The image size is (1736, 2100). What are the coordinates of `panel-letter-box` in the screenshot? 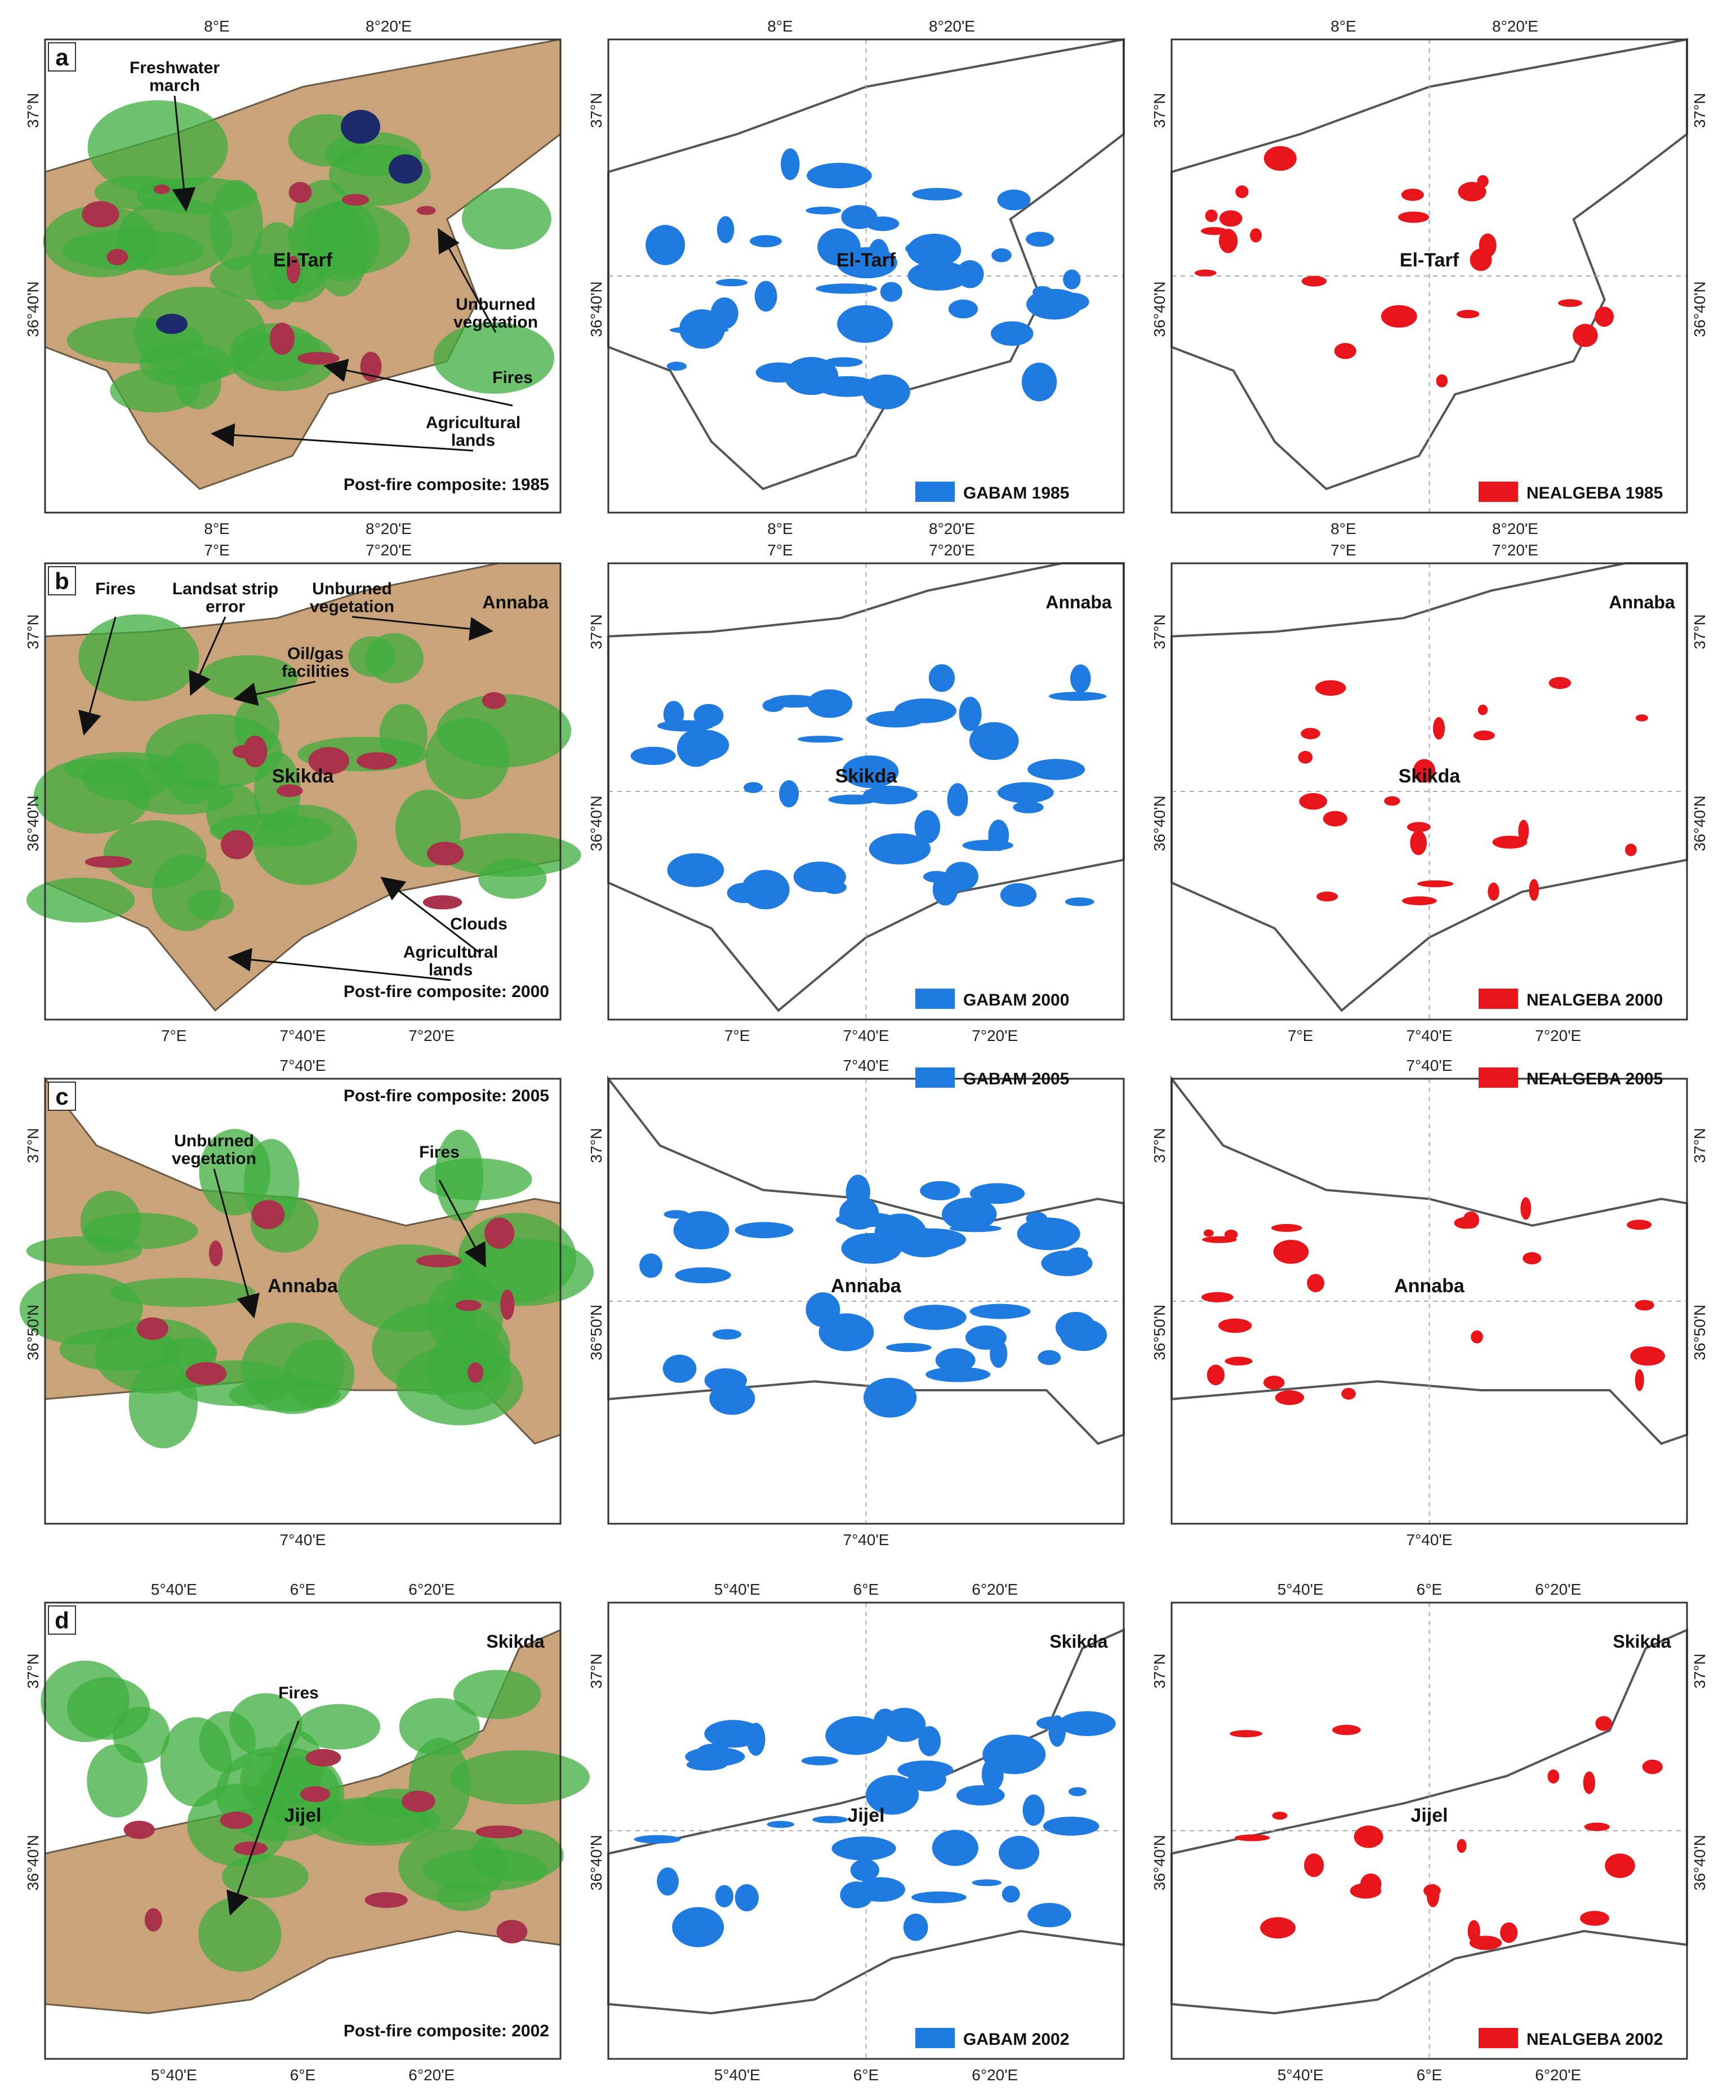 It's located at (62, 57).